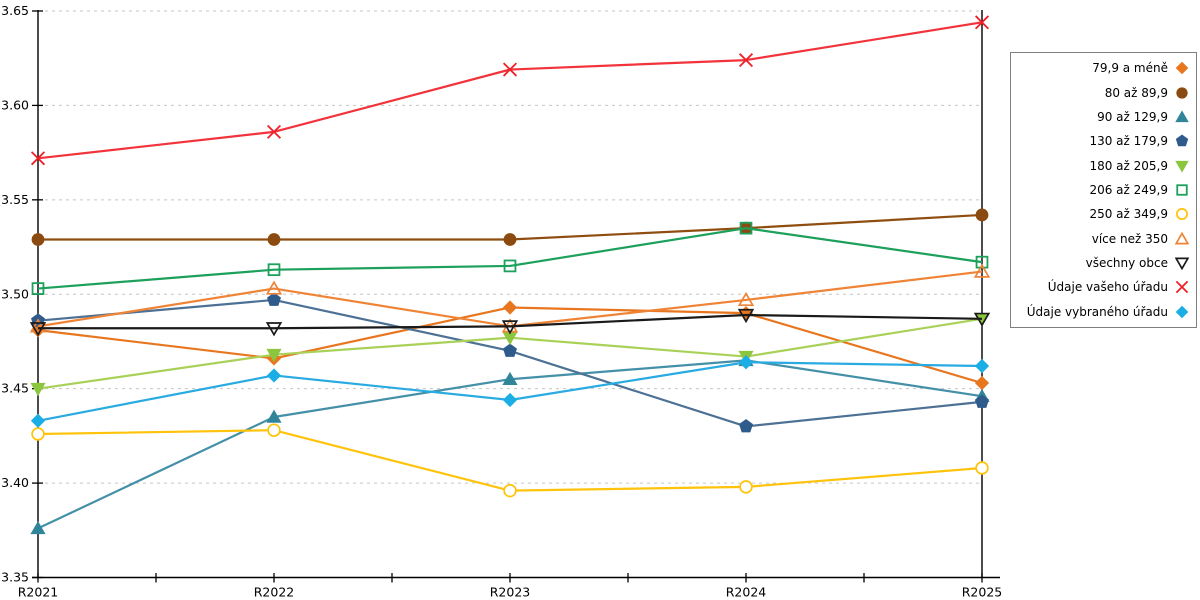  I want to click on legend-item: 79,9 a méně, so click(1102, 68).